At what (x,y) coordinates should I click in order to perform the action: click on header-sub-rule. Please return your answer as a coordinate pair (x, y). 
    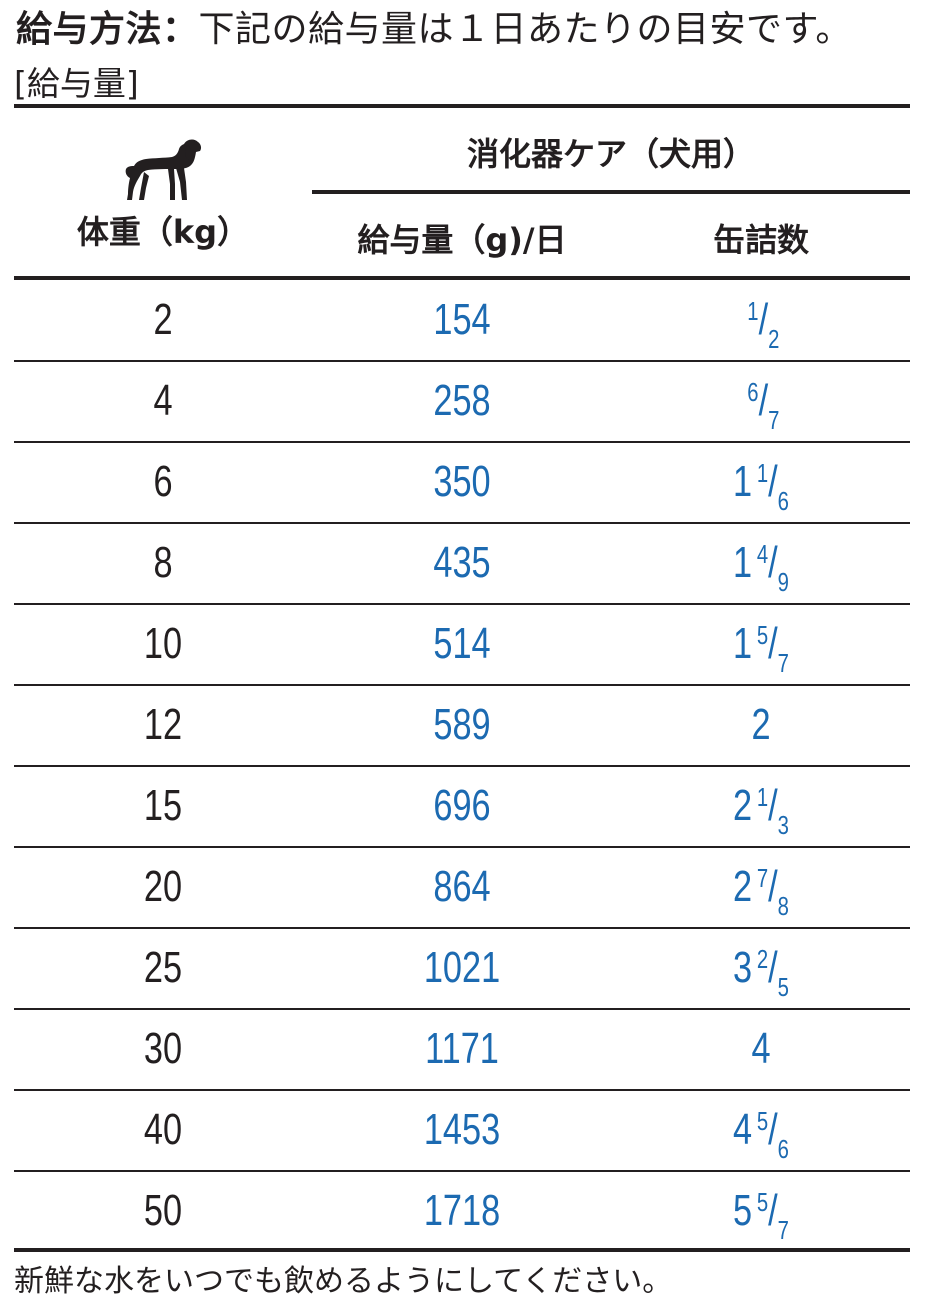
    Looking at the image, I should click on (611, 192).